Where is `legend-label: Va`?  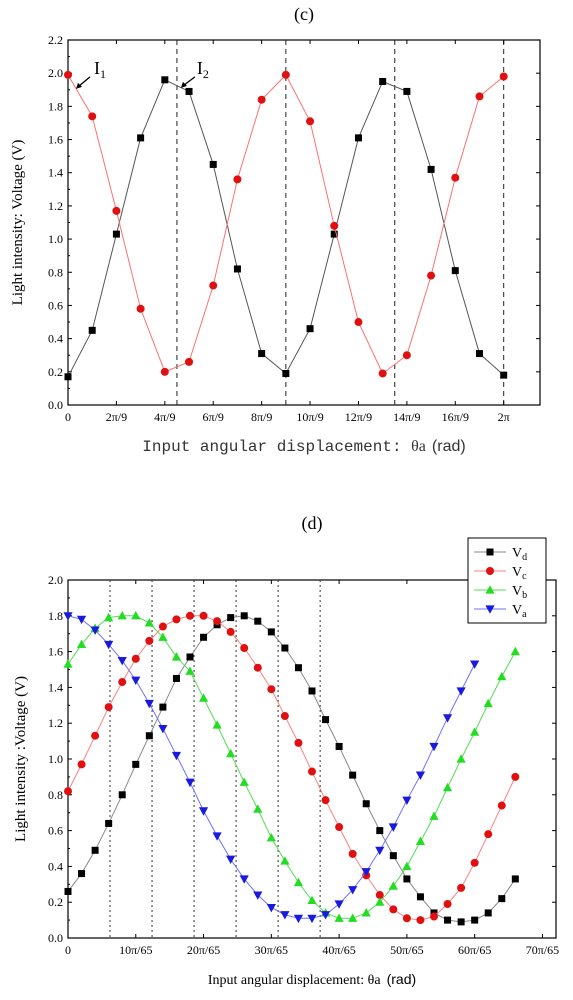 legend-label: Va is located at coordinates (519, 611).